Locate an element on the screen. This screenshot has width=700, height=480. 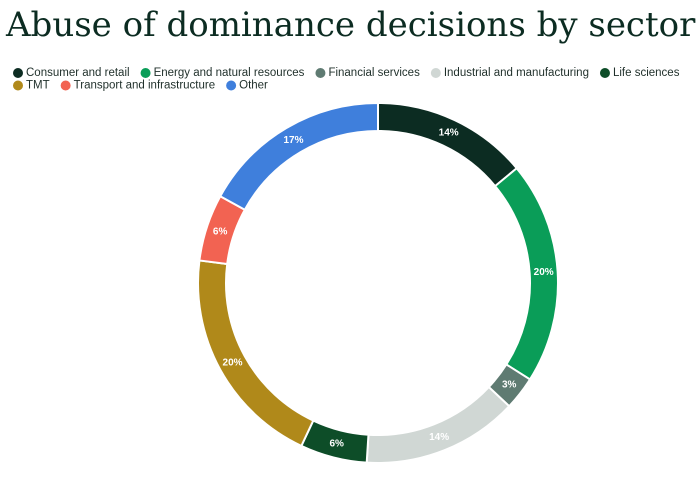
legend-label: Transport and infrastructure is located at coordinates (144, 86).